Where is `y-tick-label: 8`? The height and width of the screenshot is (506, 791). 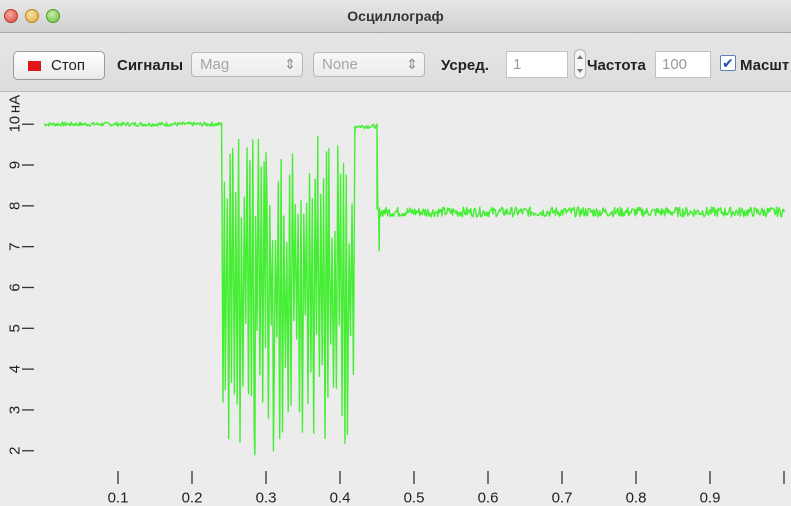
y-tick-label: 8 is located at coordinates (15, 206).